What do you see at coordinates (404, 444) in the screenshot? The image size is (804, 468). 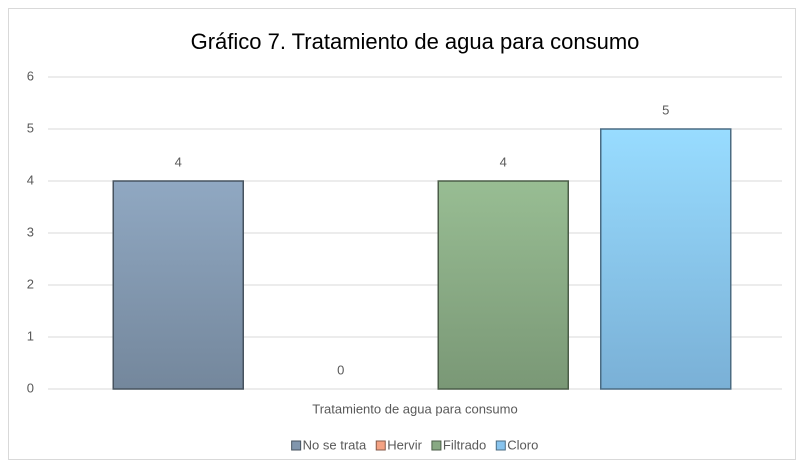 I see `legend-label: Hervir` at bounding box center [404, 444].